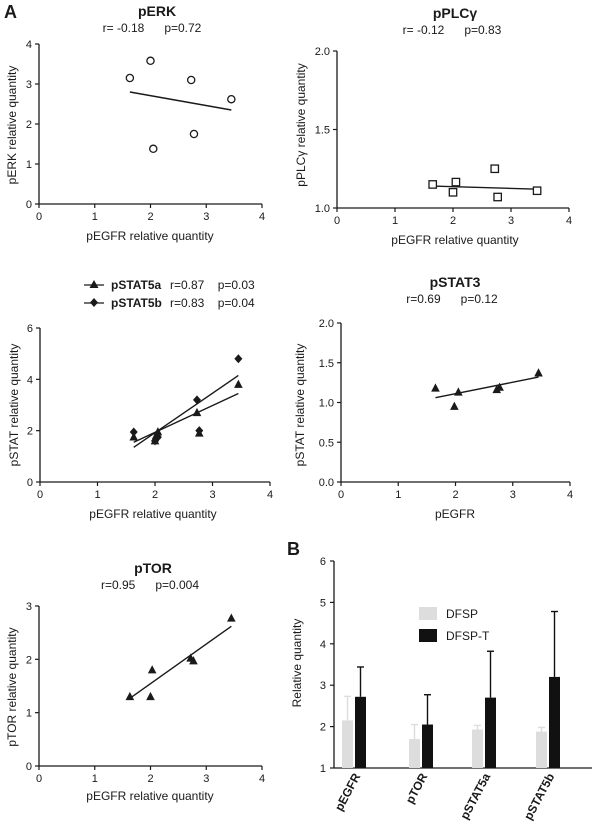 This screenshot has height=825, width=600. What do you see at coordinates (149, 796) in the screenshot?
I see `ptor-x-axis-label: pEGFR relative quantity` at bounding box center [149, 796].